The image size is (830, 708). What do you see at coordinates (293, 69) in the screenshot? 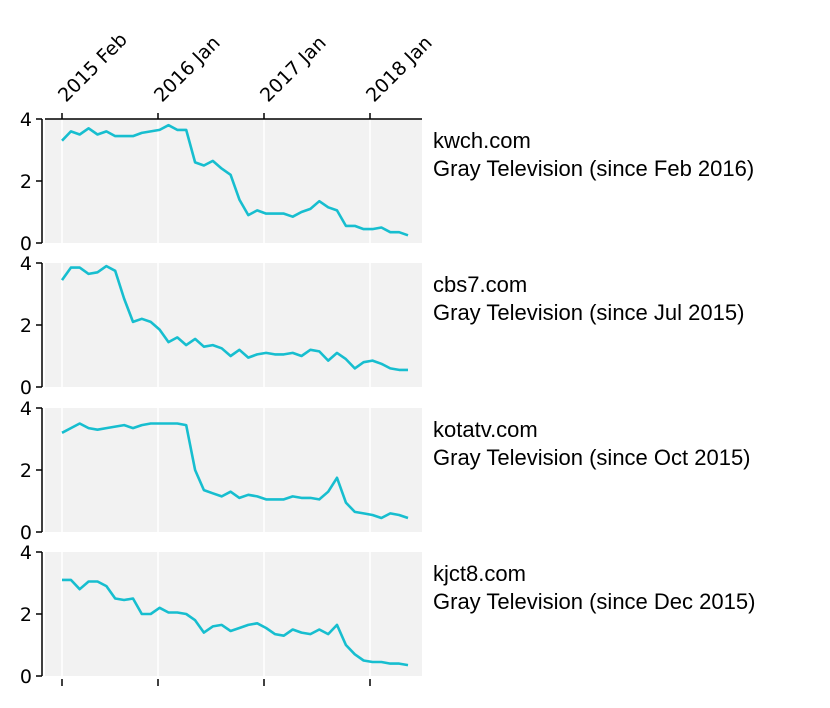
I see `x-tick-label: 2017 Jan` at bounding box center [293, 69].